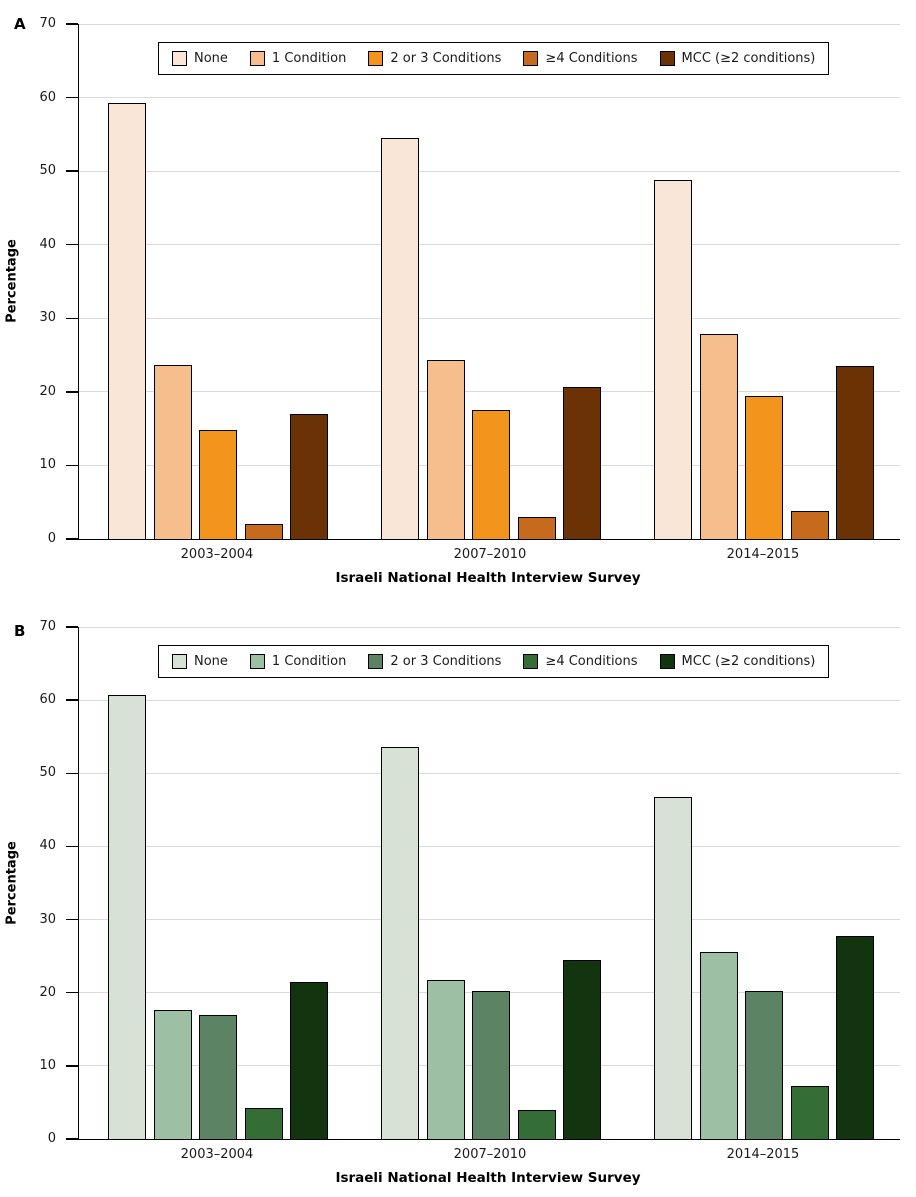 The height and width of the screenshot is (1197, 916). What do you see at coordinates (47, 465) in the screenshot?
I see `y-tick-label: 10` at bounding box center [47, 465].